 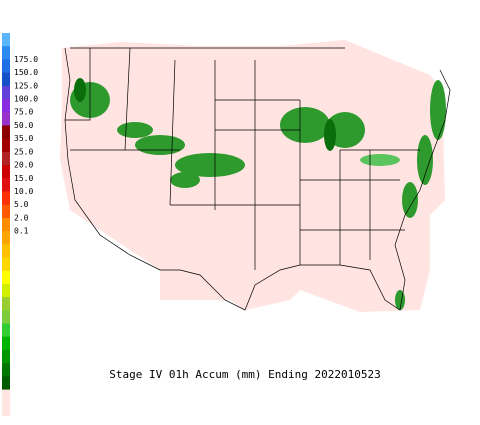 What do you see at coordinates (21, 231) in the screenshot?
I see `legend-label: 0.1` at bounding box center [21, 231].